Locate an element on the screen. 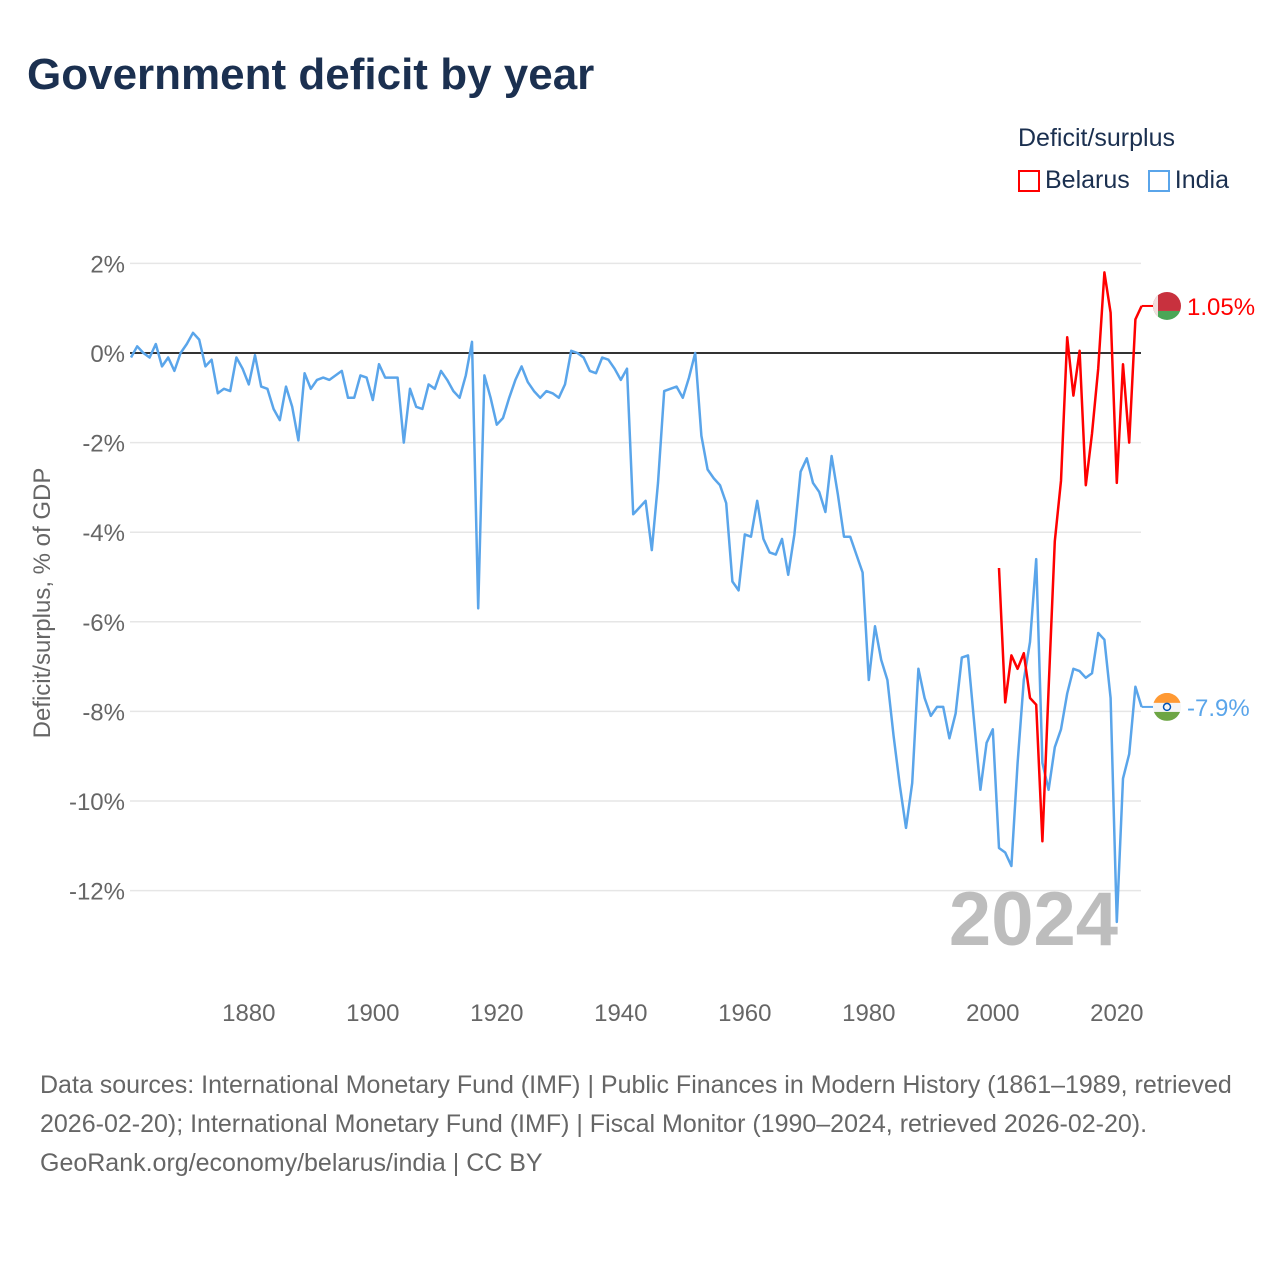 The image size is (1280, 1280). legend-swatch-india is located at coordinates (1158, 180).